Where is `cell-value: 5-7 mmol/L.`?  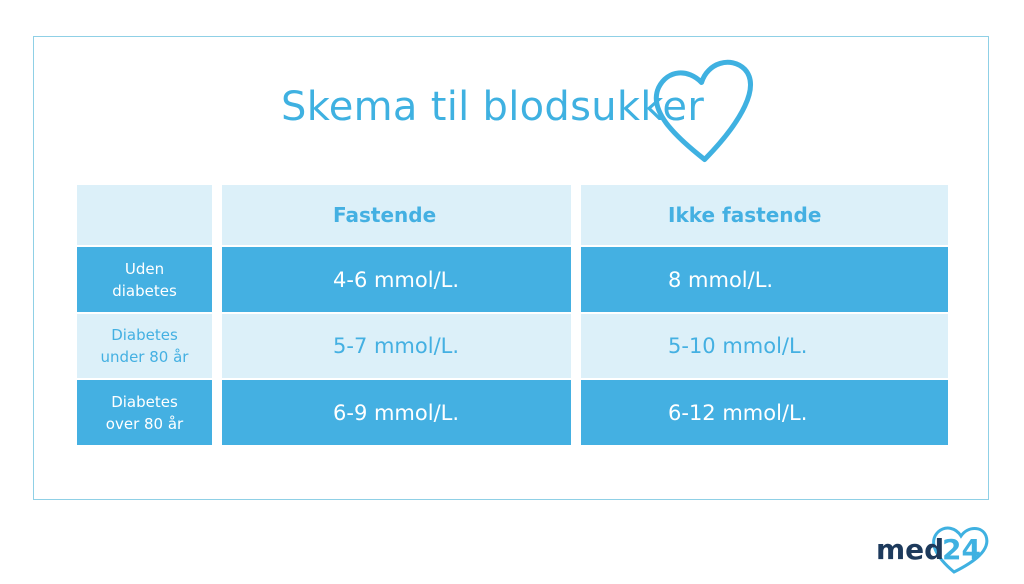
cell-value: 5-7 mmol/L. is located at coordinates (396, 346).